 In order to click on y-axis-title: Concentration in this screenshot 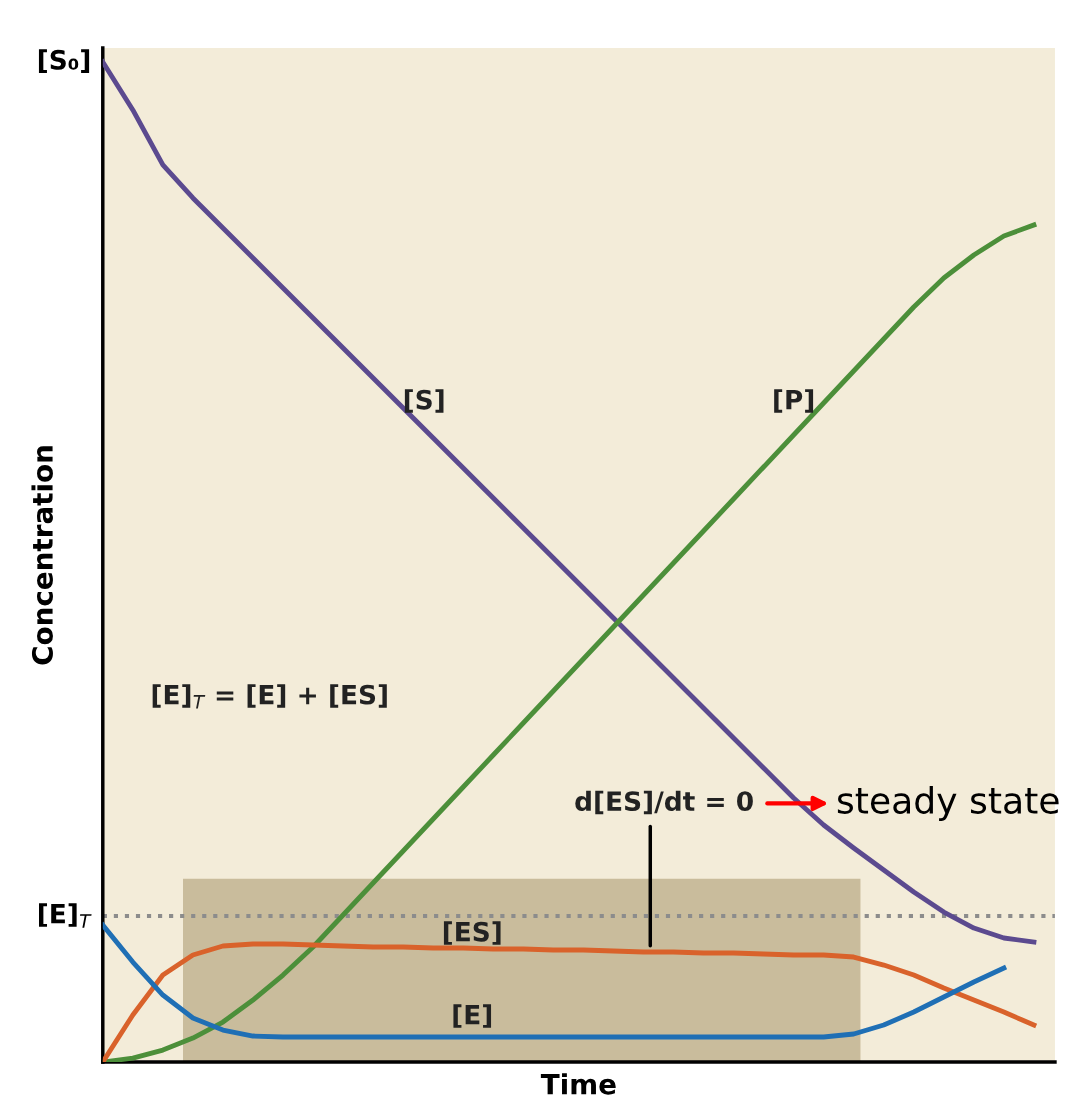, I will do `click(42, 555)`.